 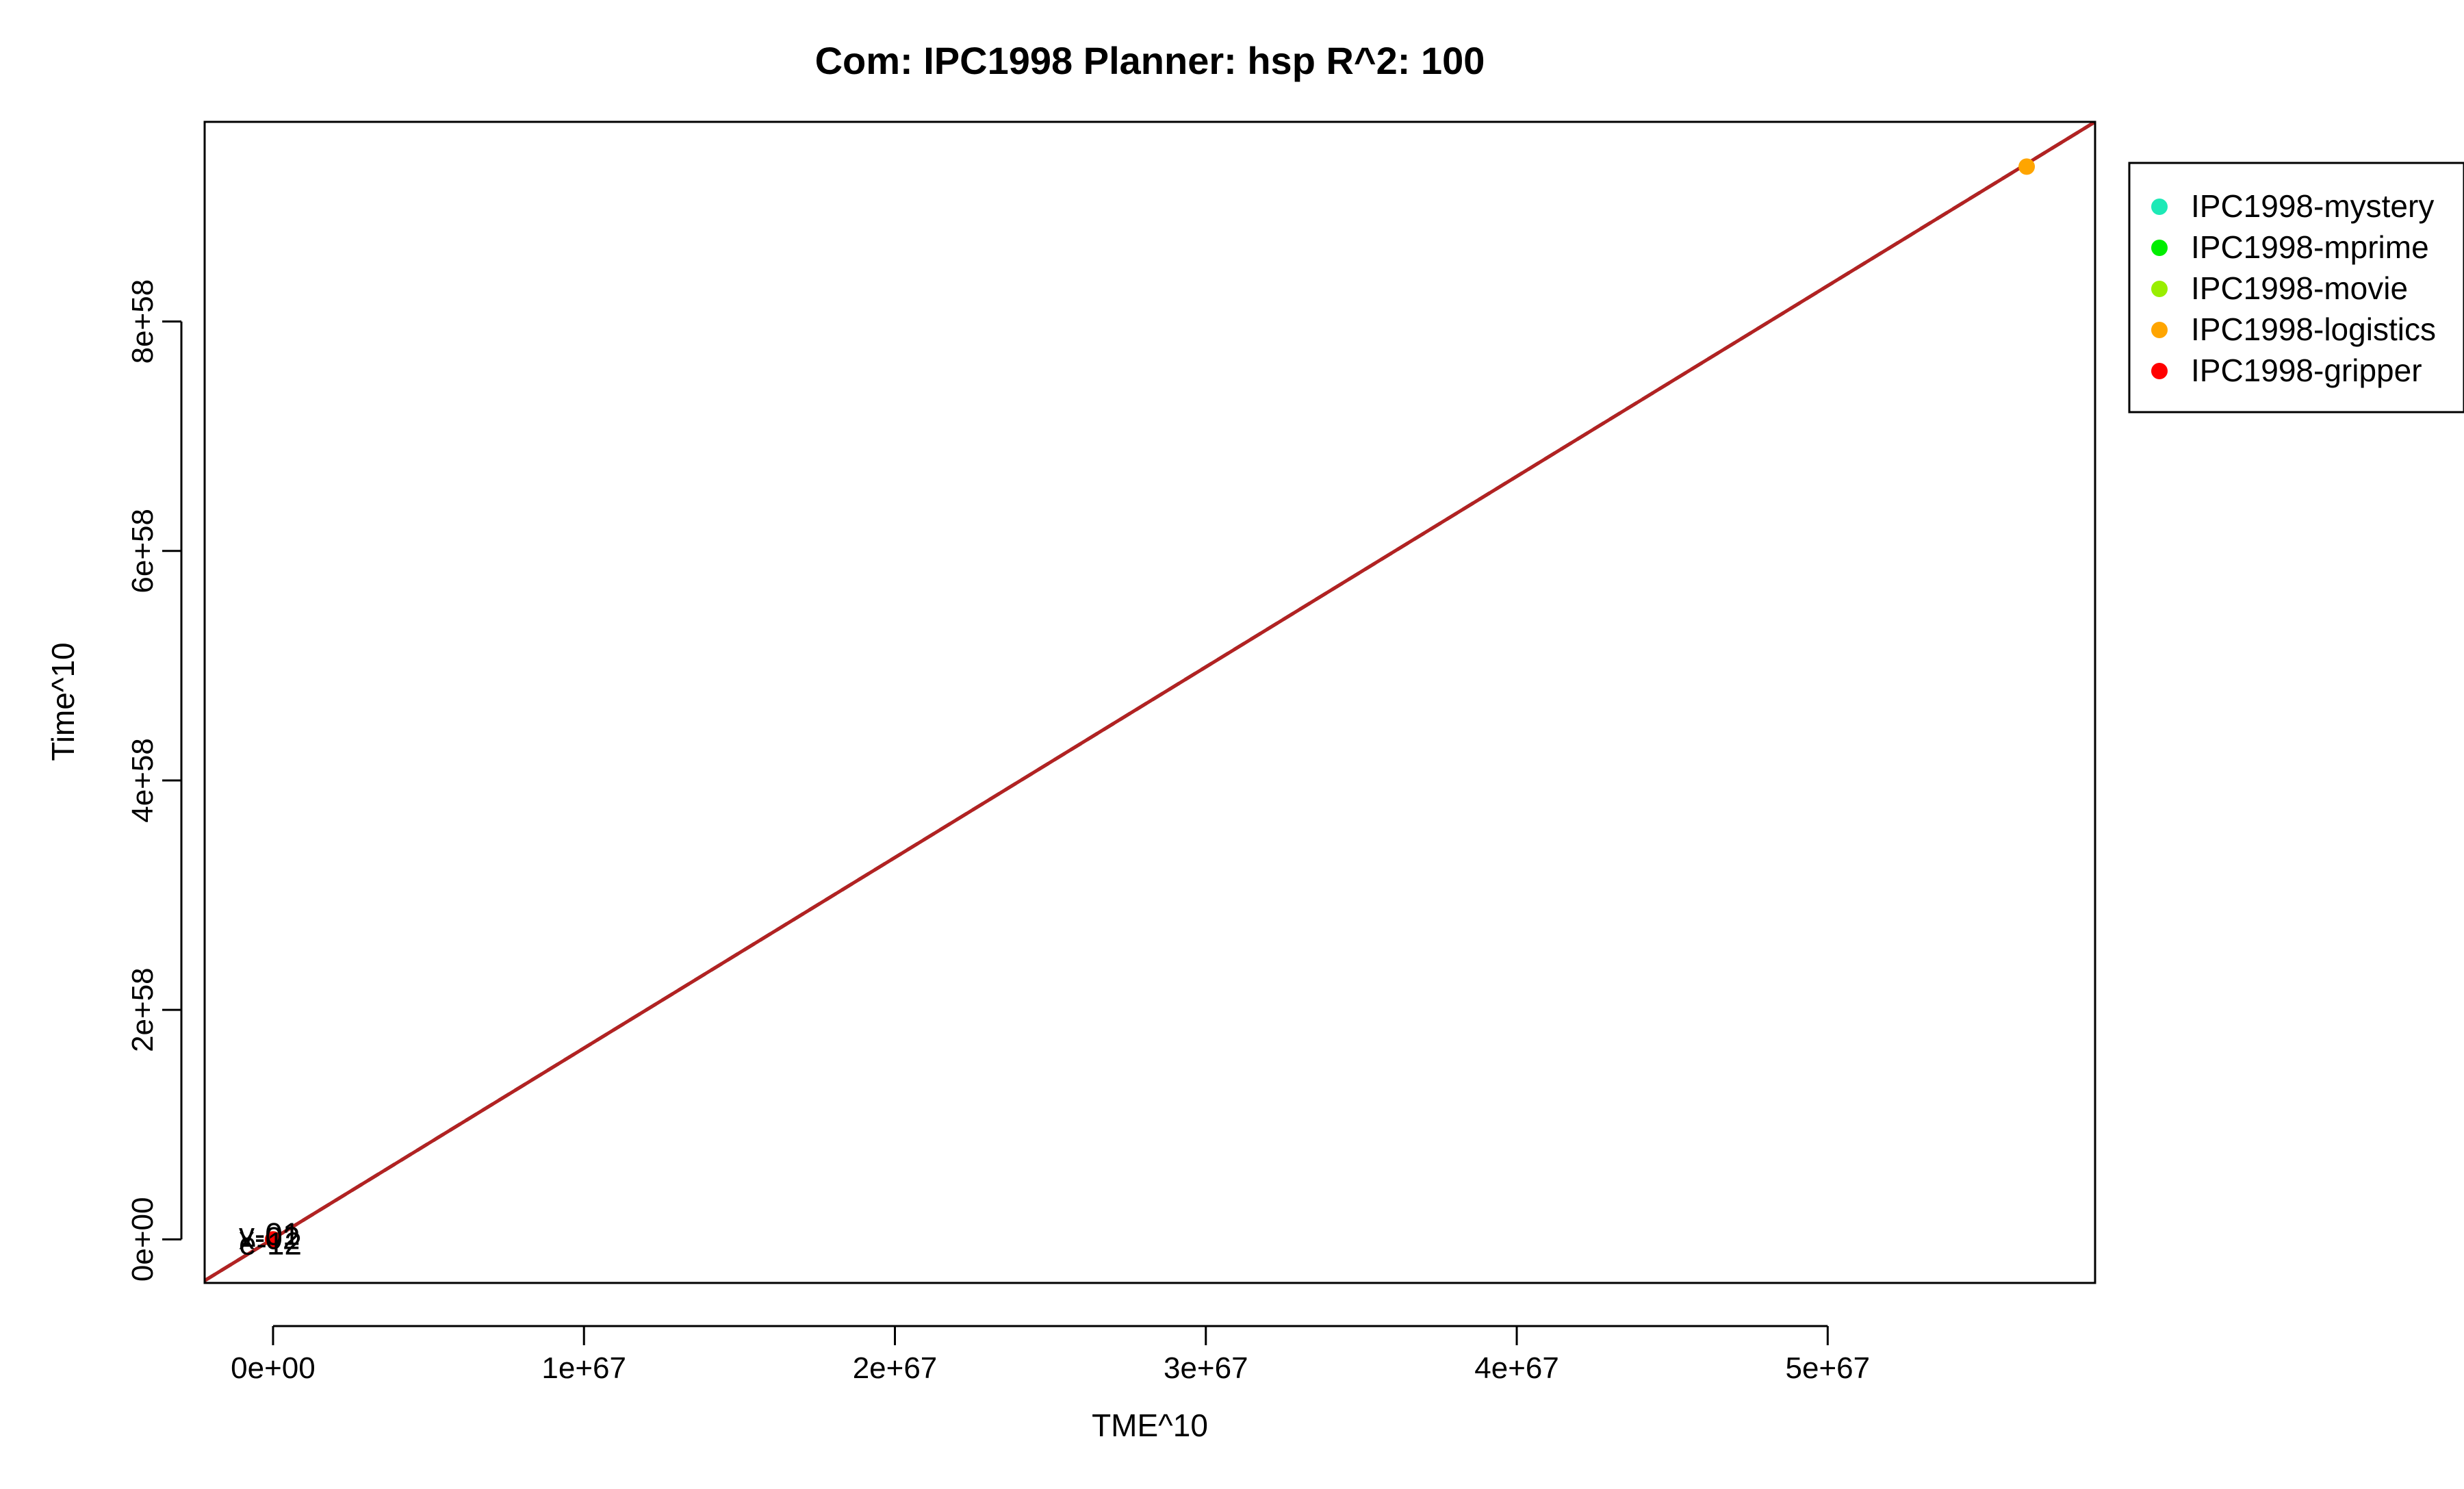 I want to click on x-tick-label: 3e+67, so click(x=1206, y=1368).